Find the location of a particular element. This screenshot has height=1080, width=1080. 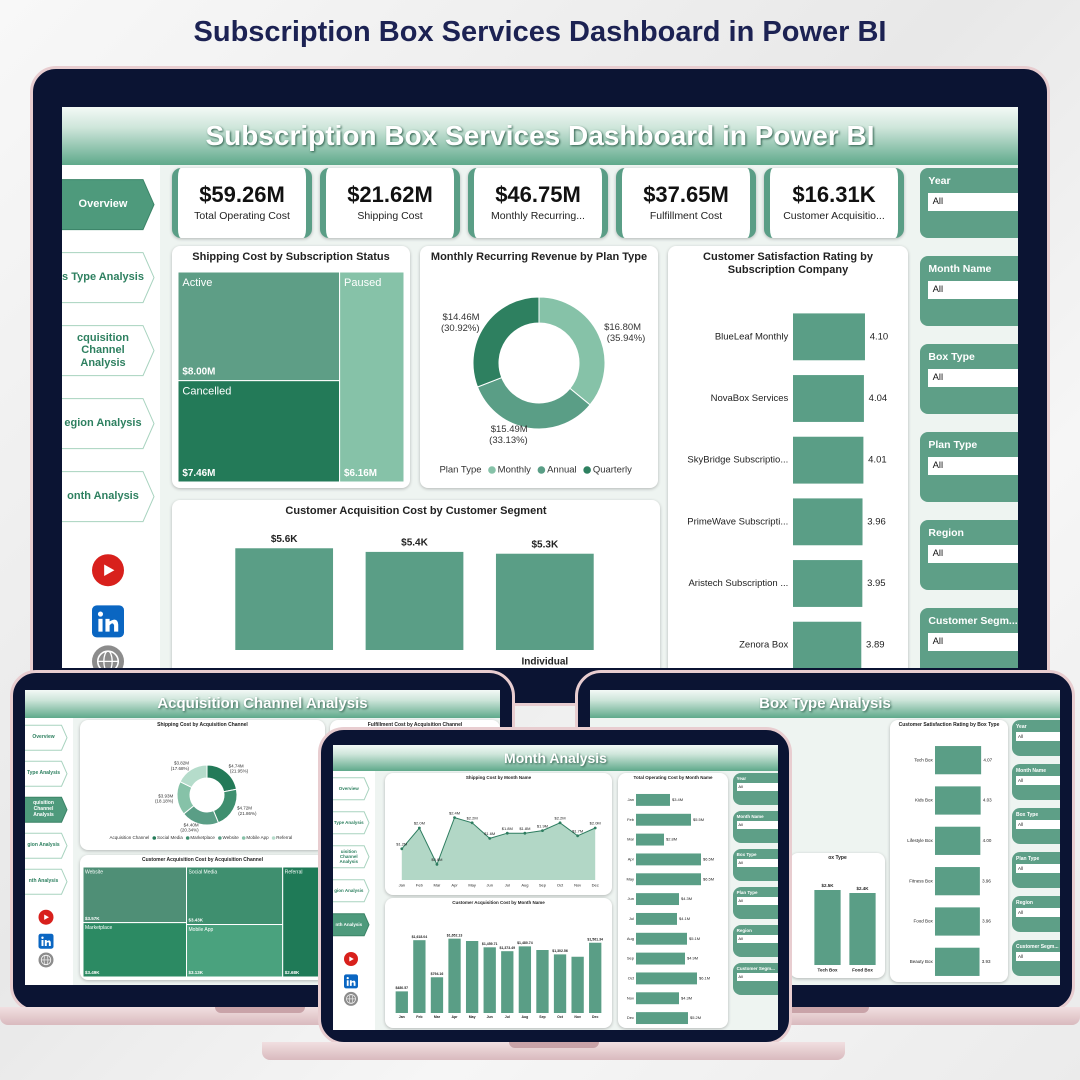

slicer: Customer Segm... All is located at coordinates (969, 638).